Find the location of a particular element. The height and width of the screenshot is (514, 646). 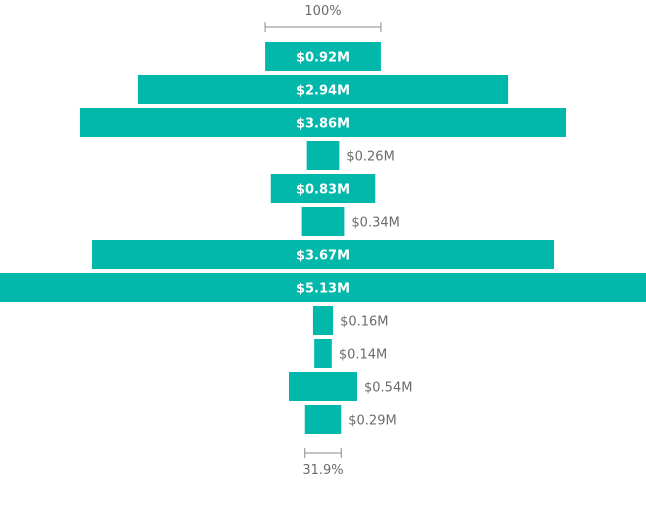

funnel-bar-value-label: $5.13M is located at coordinates (323, 289).